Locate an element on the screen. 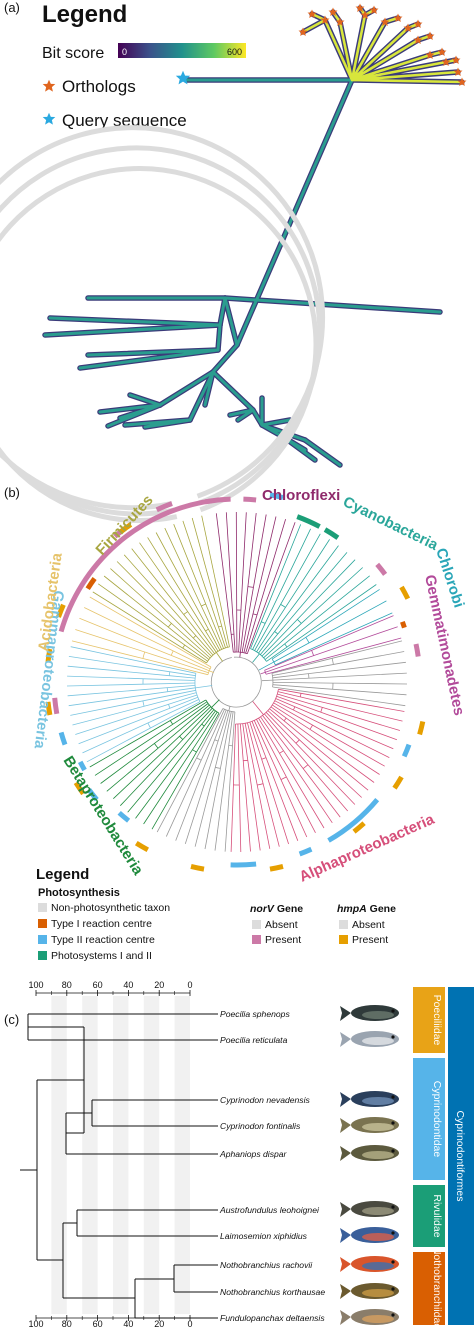 This screenshot has width=474, height=1328. hmpa-gene-header: hmpA Gene is located at coordinates (366, 909).